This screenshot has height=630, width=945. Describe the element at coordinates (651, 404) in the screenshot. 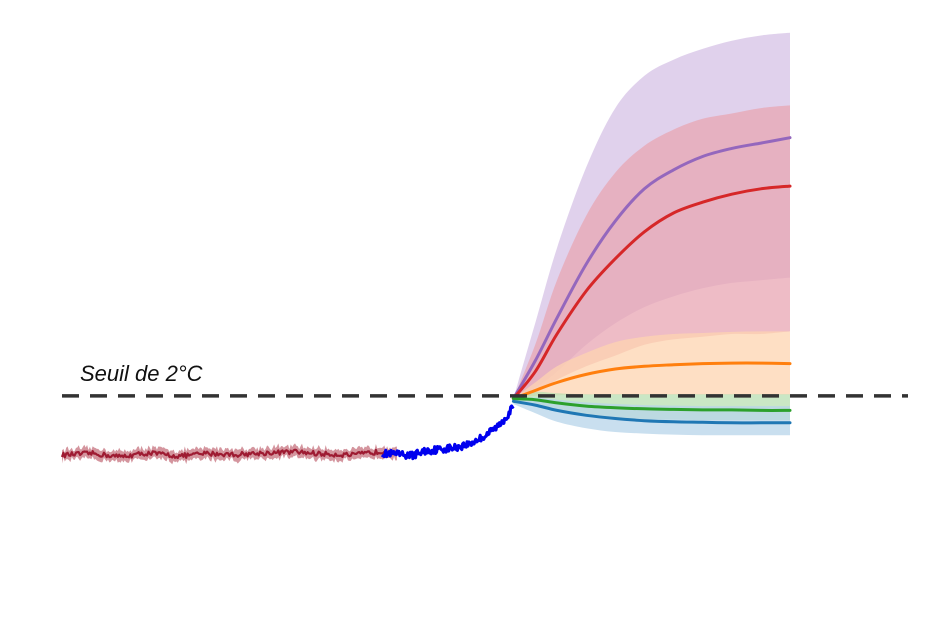

I see `line-low` at that location.